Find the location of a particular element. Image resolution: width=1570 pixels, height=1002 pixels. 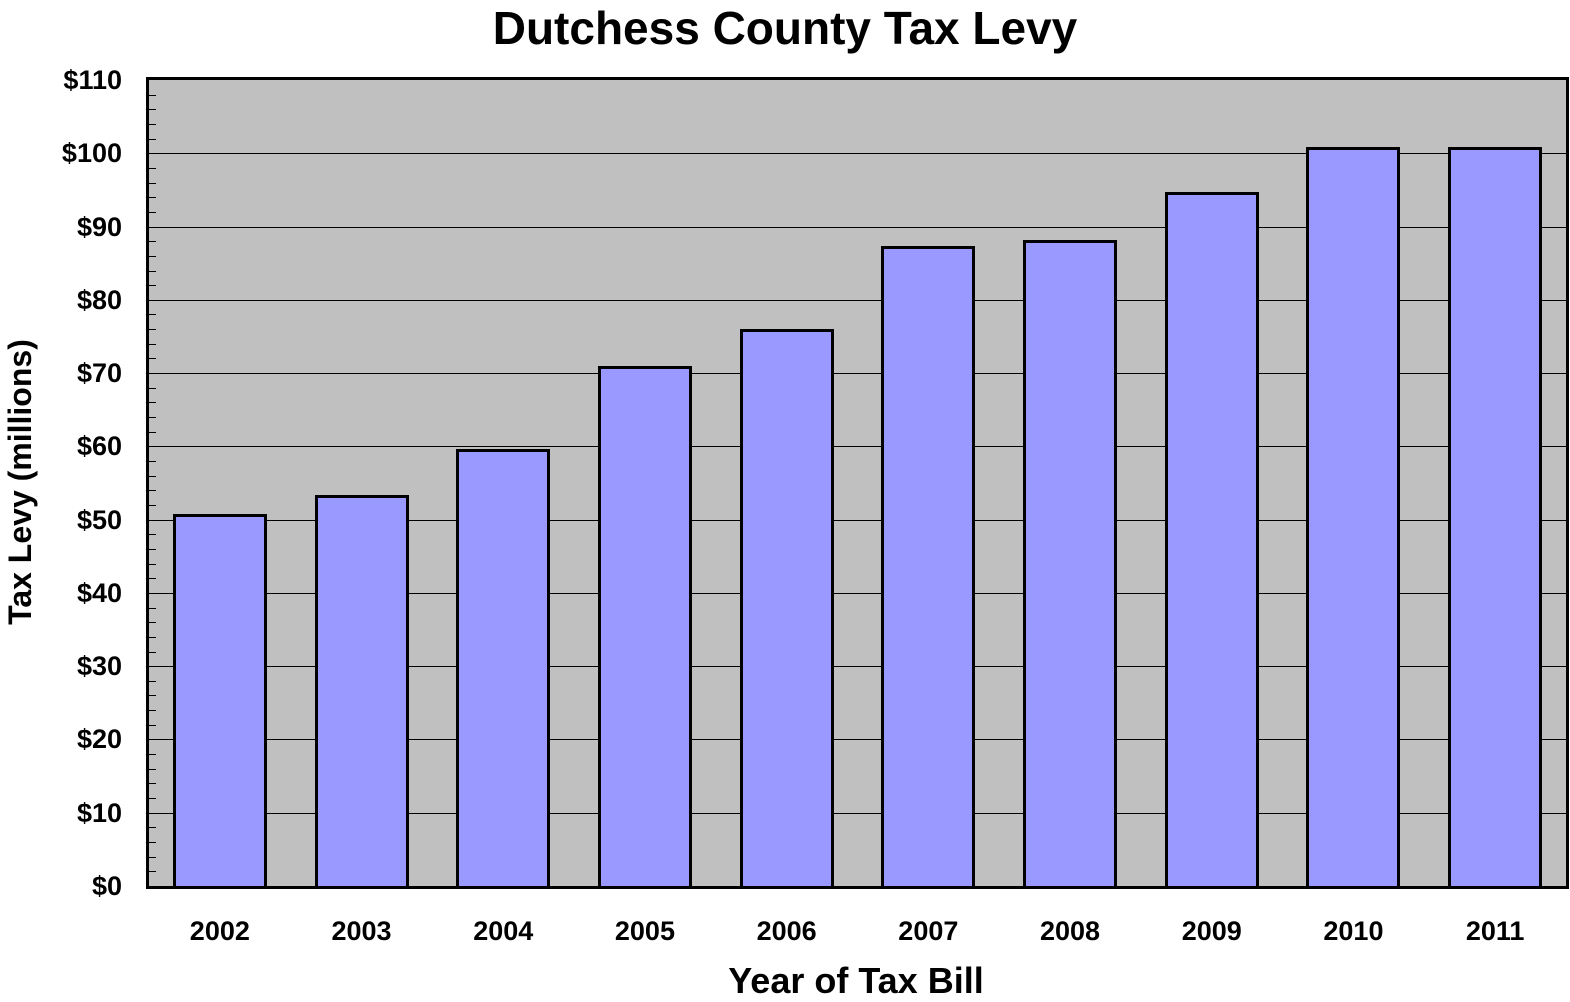

bar-2009 is located at coordinates (1211, 539).